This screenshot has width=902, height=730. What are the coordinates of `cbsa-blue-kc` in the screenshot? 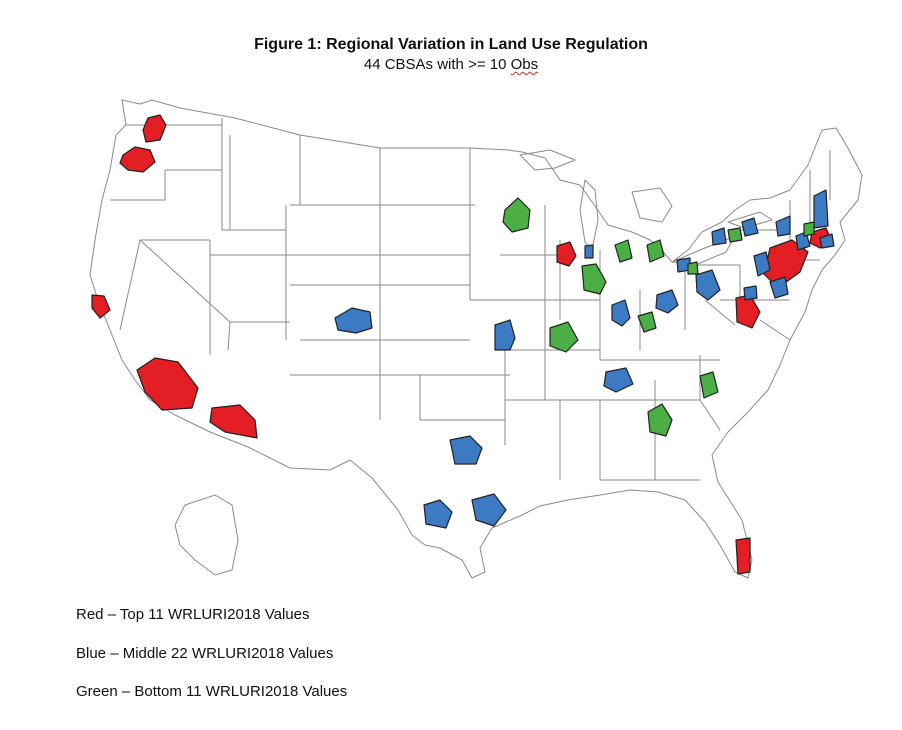 It's located at (505, 335).